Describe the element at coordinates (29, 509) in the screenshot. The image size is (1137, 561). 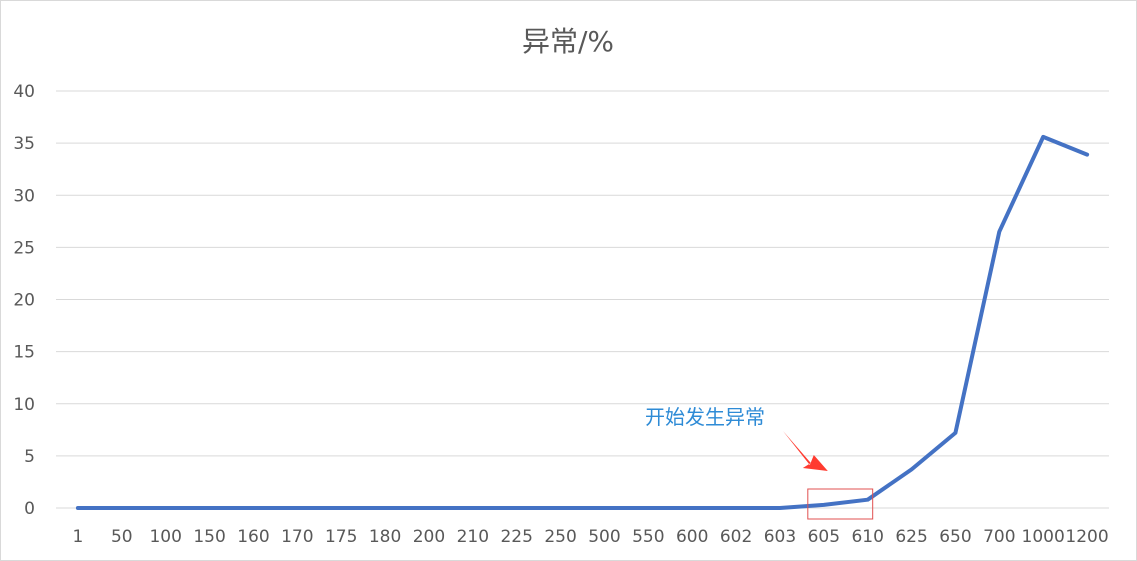
I see `y-tick-label-0: 0` at that location.